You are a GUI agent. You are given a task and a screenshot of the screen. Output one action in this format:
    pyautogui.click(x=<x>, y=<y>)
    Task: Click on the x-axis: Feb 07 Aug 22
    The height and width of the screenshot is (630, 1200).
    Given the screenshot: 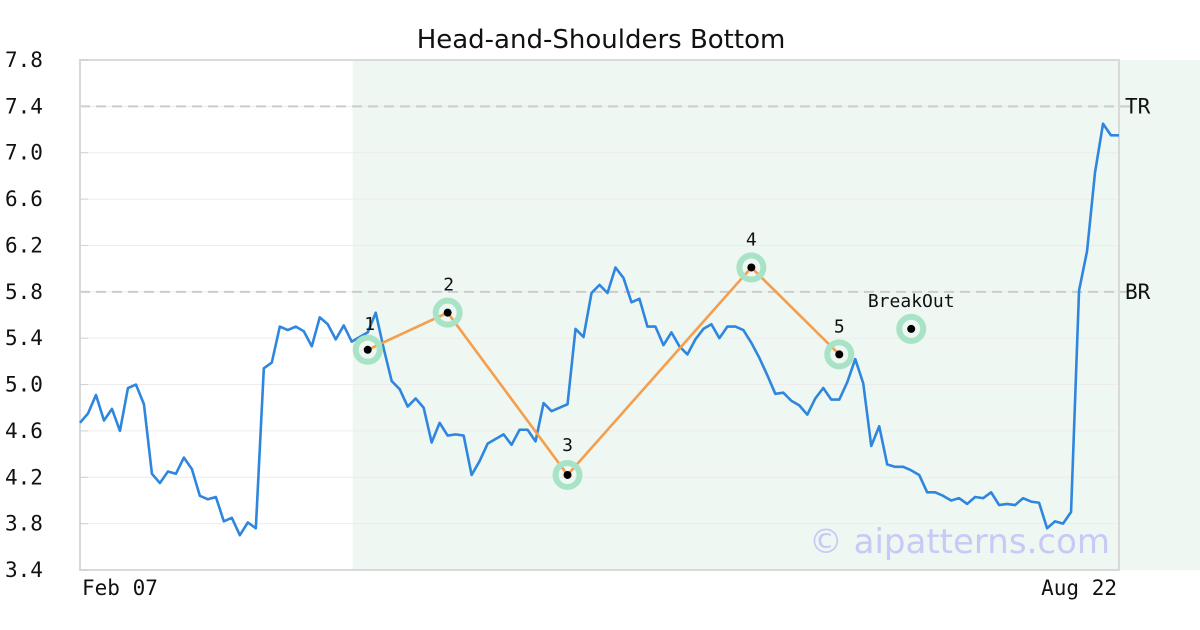 What is the action you would take?
    pyautogui.click(x=599, y=588)
    